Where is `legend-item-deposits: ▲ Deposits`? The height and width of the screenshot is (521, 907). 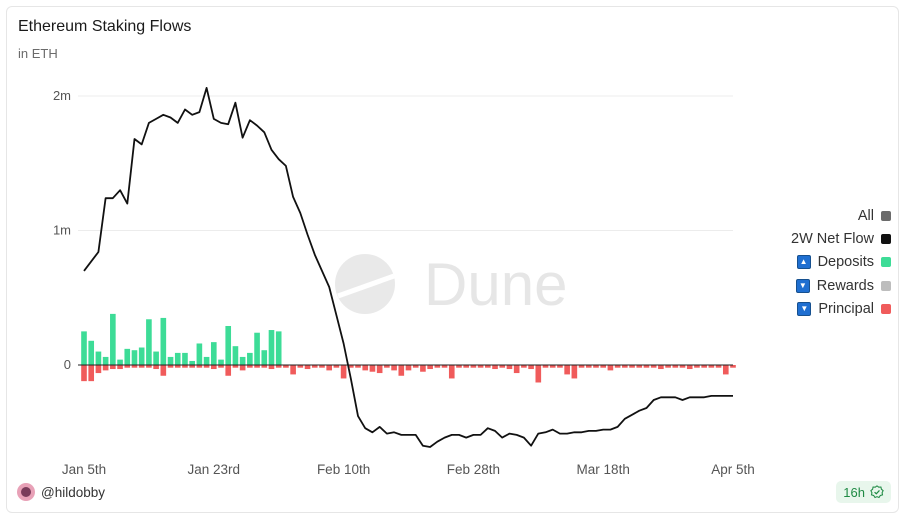
legend-item-deposits: ▲ Deposits is located at coordinates (811, 262).